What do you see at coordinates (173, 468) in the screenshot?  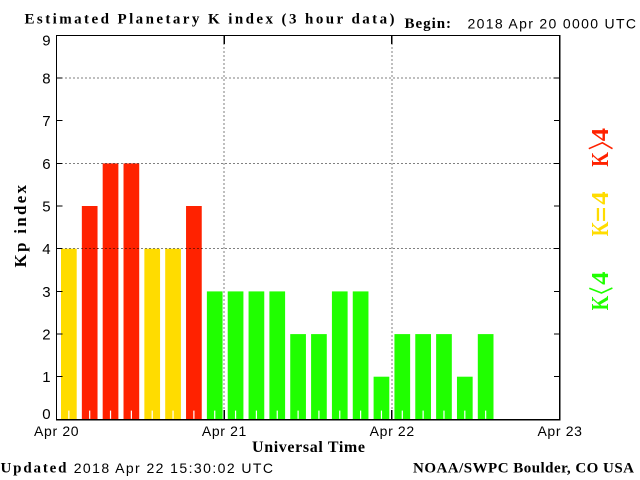 I see `svg-text: 2018 Apr 22 15:30:02 UTC` at bounding box center [173, 468].